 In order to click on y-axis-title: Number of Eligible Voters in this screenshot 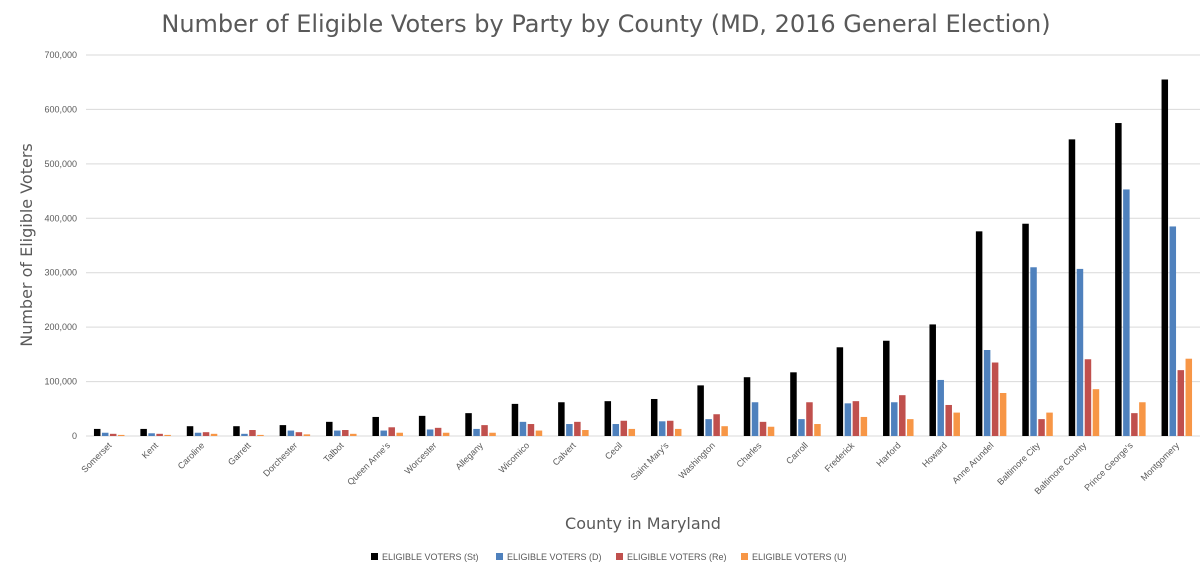, I will do `click(26, 245)`.